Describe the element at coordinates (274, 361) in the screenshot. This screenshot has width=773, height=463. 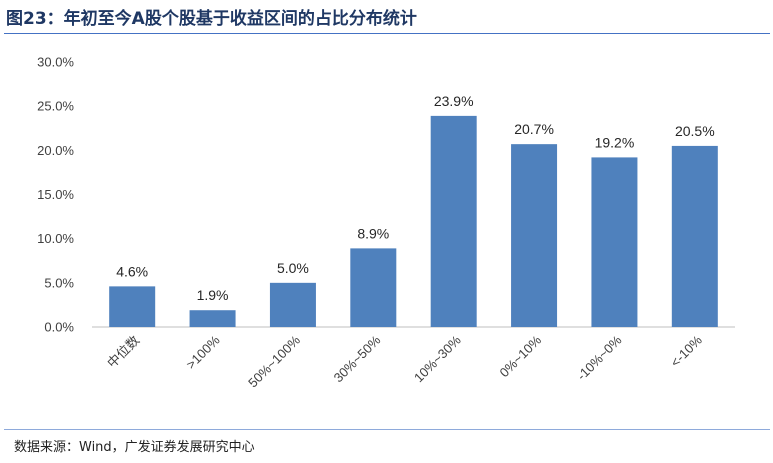
I see `category-label: 50%~100%` at that location.